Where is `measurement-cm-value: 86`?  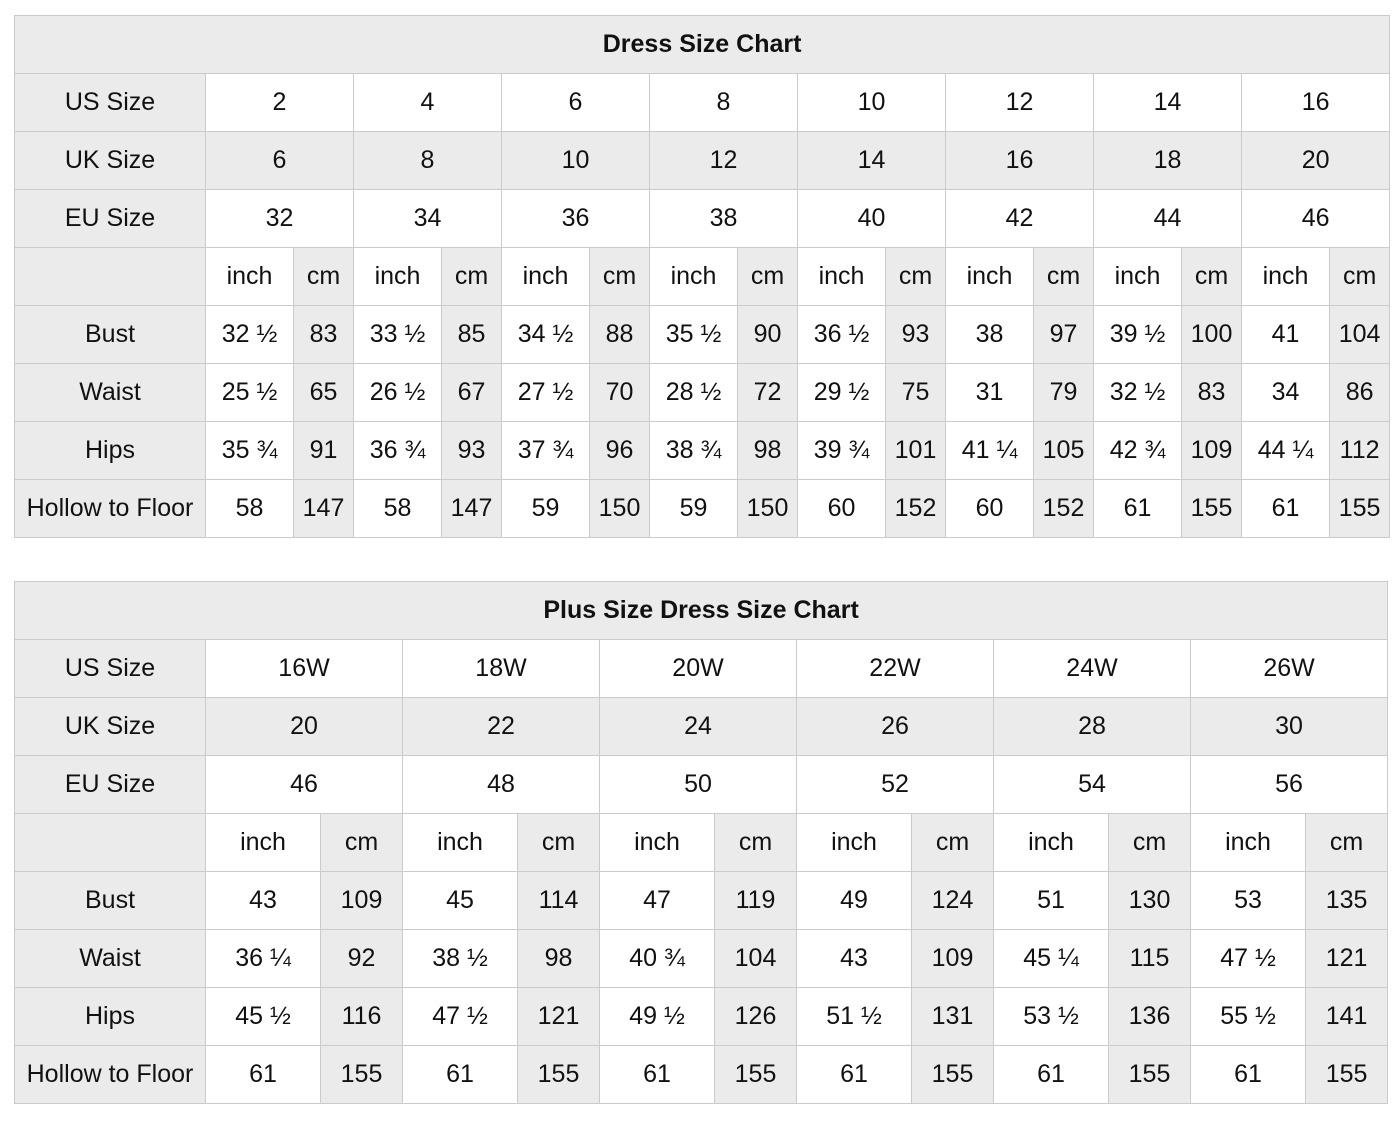 measurement-cm-value: 86 is located at coordinates (1359, 392).